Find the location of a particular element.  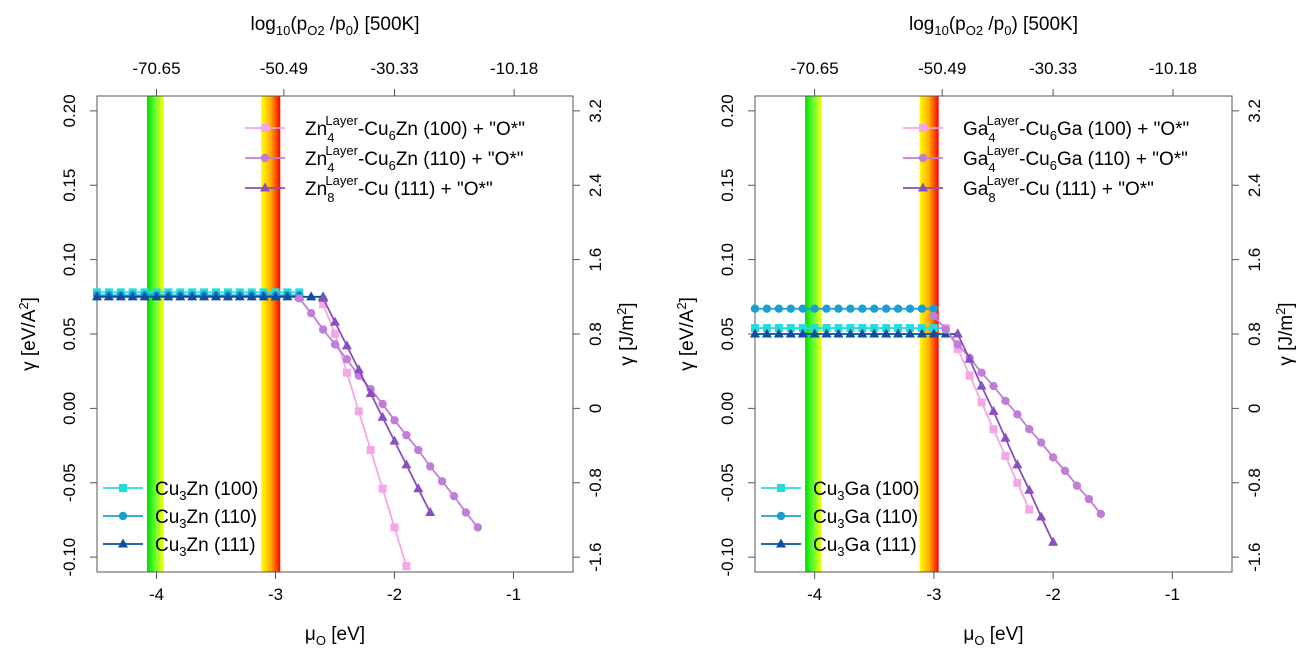

legend-label: Cu3Ga (111) is located at coordinates (865, 547).